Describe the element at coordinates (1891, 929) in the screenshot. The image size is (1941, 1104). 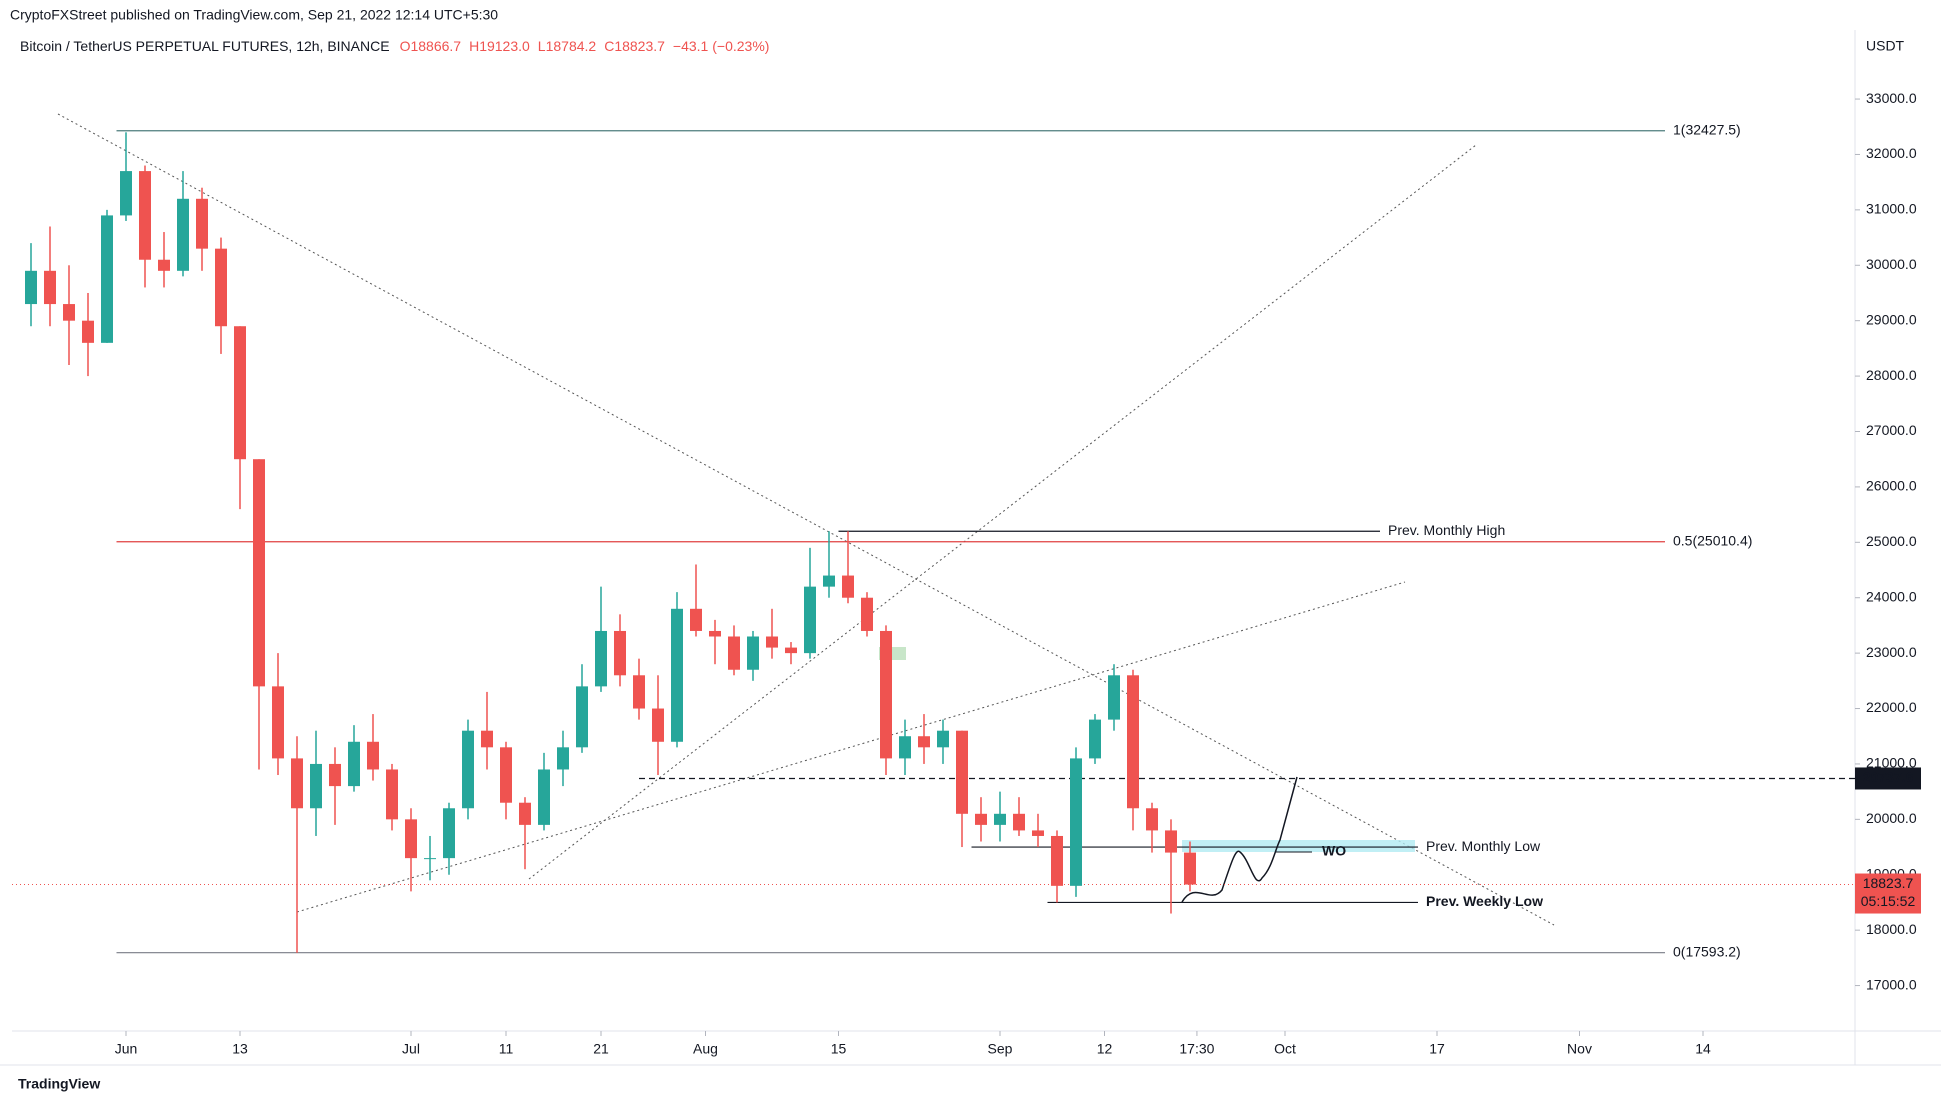
I see `y-tick-label: 18000.0` at that location.